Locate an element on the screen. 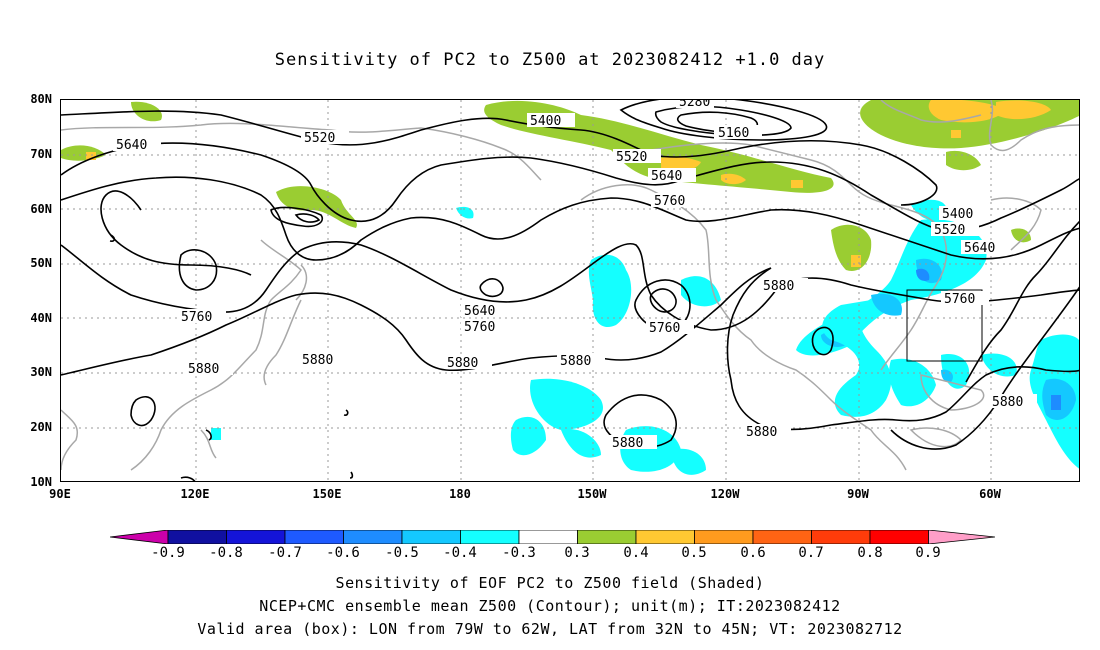  colorbar-label: -0.6 is located at coordinates (343, 553).